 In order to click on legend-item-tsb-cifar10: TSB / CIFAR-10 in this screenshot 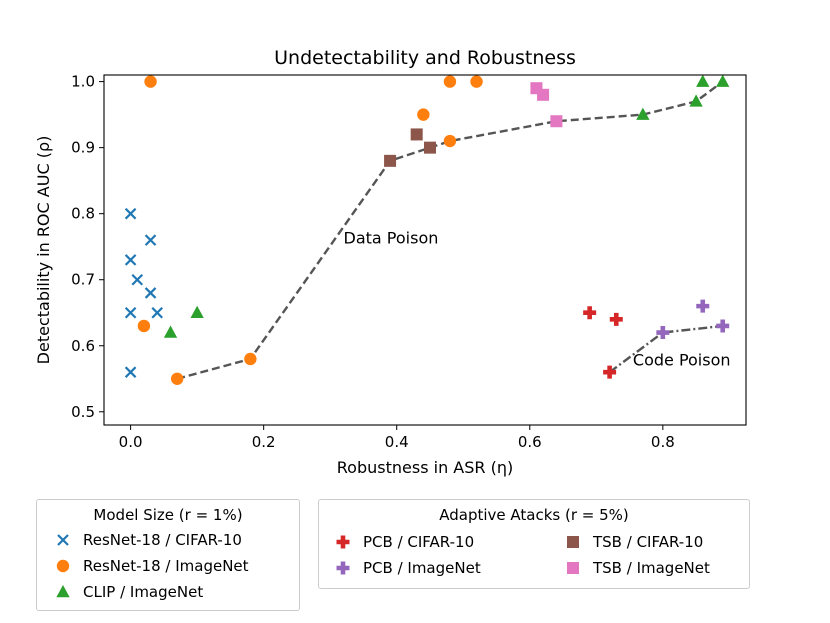, I will do `click(634, 542)`.